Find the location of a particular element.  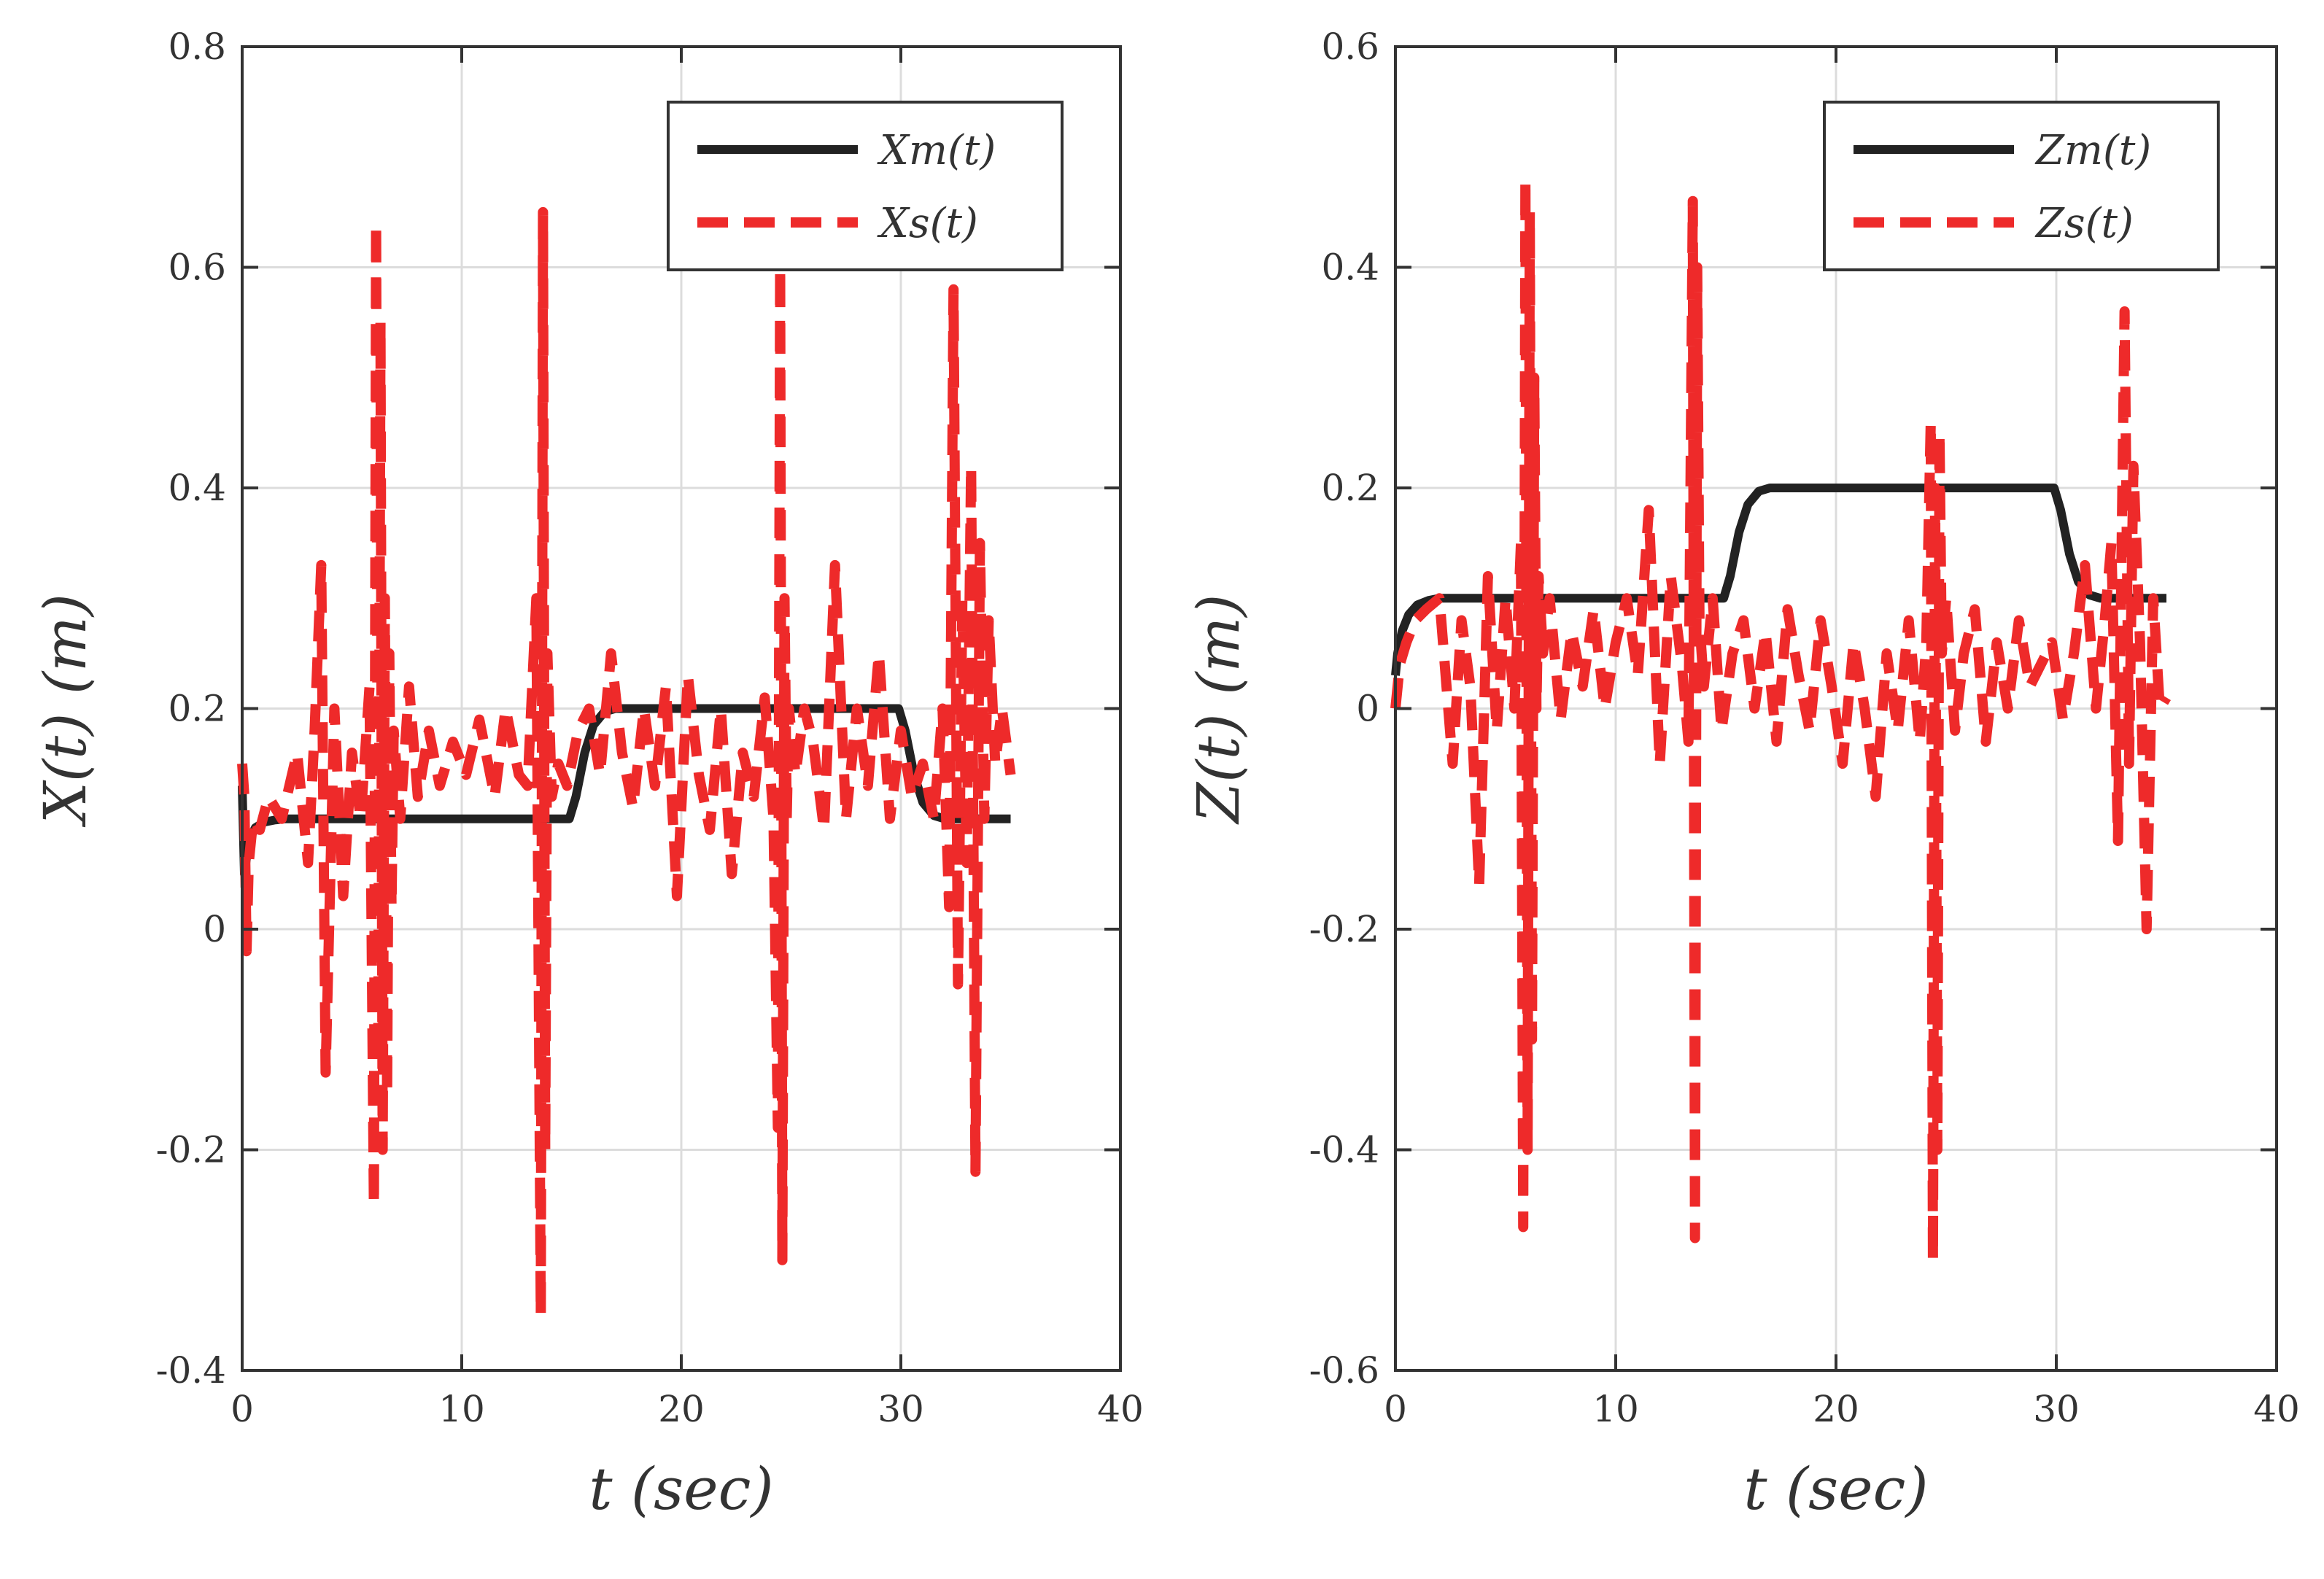

legend-label: Zm(t) is located at coordinates (2092, 150).